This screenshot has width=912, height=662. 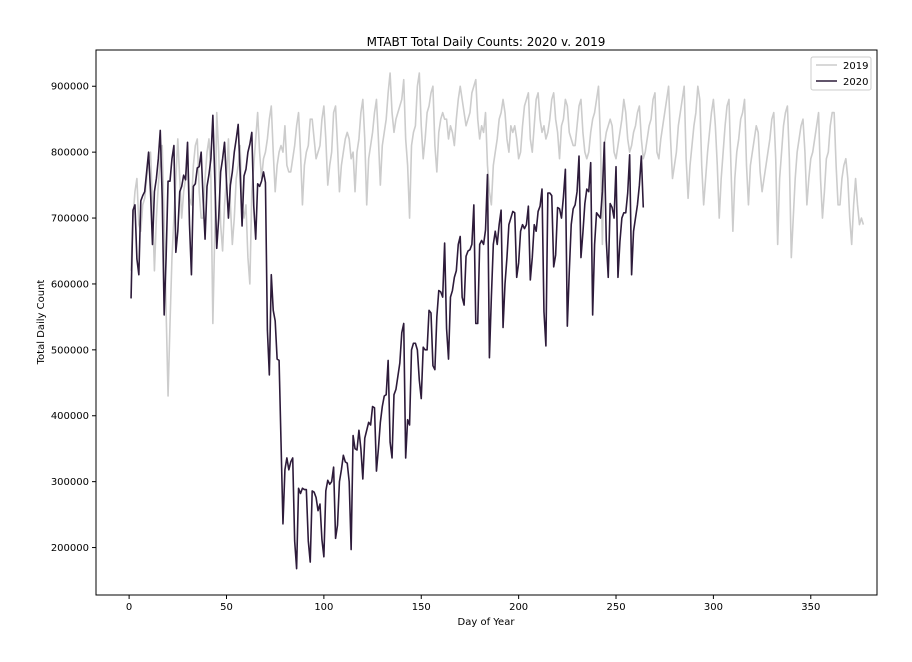 I want to click on x-axis-label: Day of Year, so click(x=487, y=622).